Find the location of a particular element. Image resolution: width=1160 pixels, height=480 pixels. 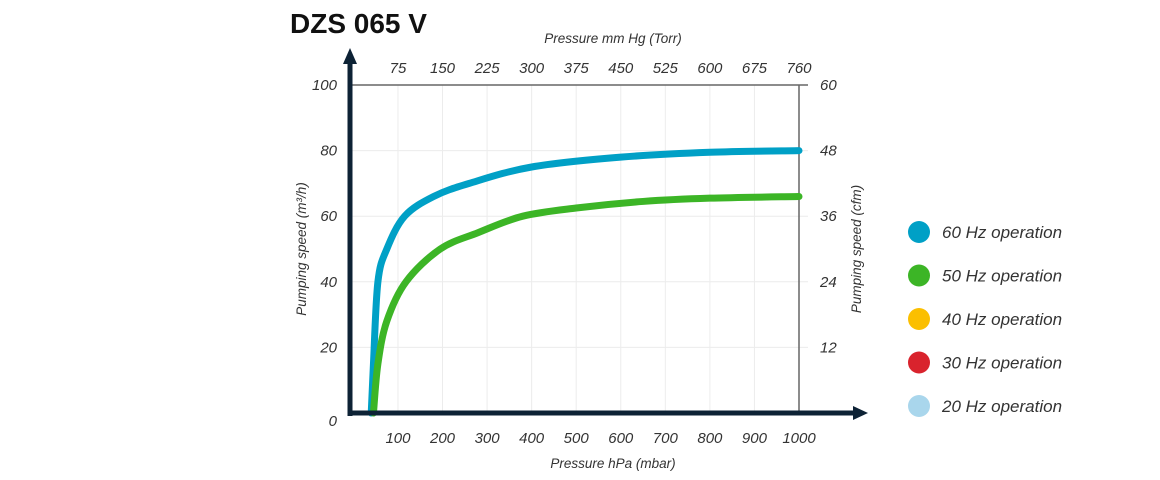

x2-tick-label: 450 is located at coordinates (621, 68).